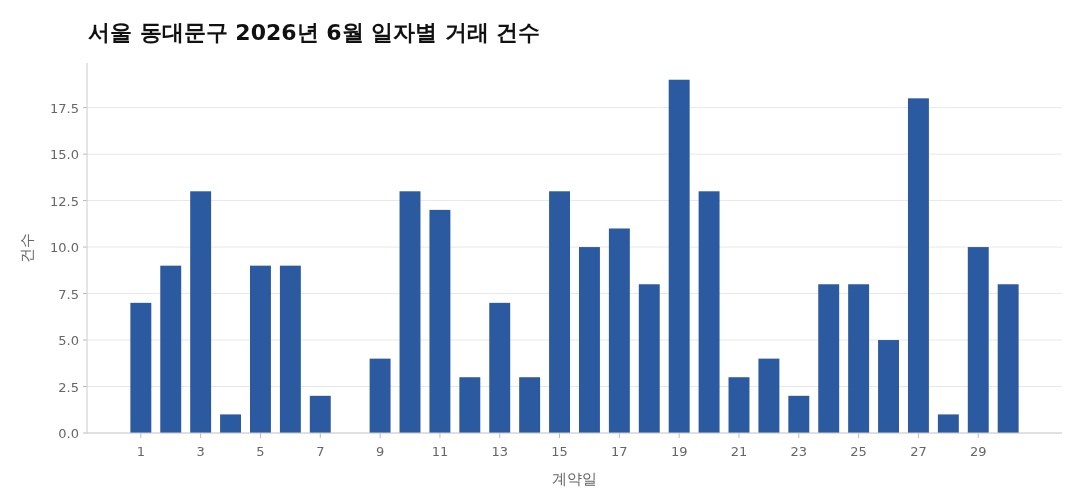 The width and height of the screenshot is (1080, 504). I want to click on x-tick-label: 25, so click(858, 451).